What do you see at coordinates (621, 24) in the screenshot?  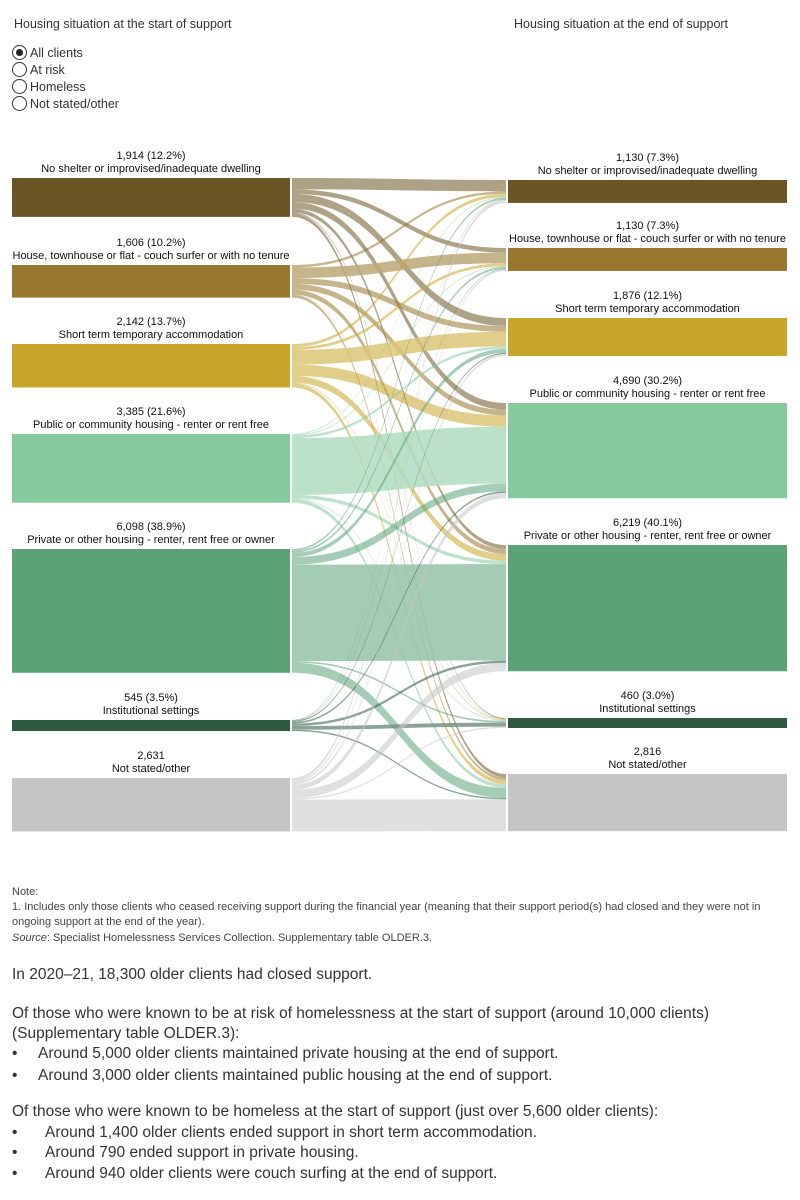 I see `end-heading: Housing situation at the end of support` at bounding box center [621, 24].